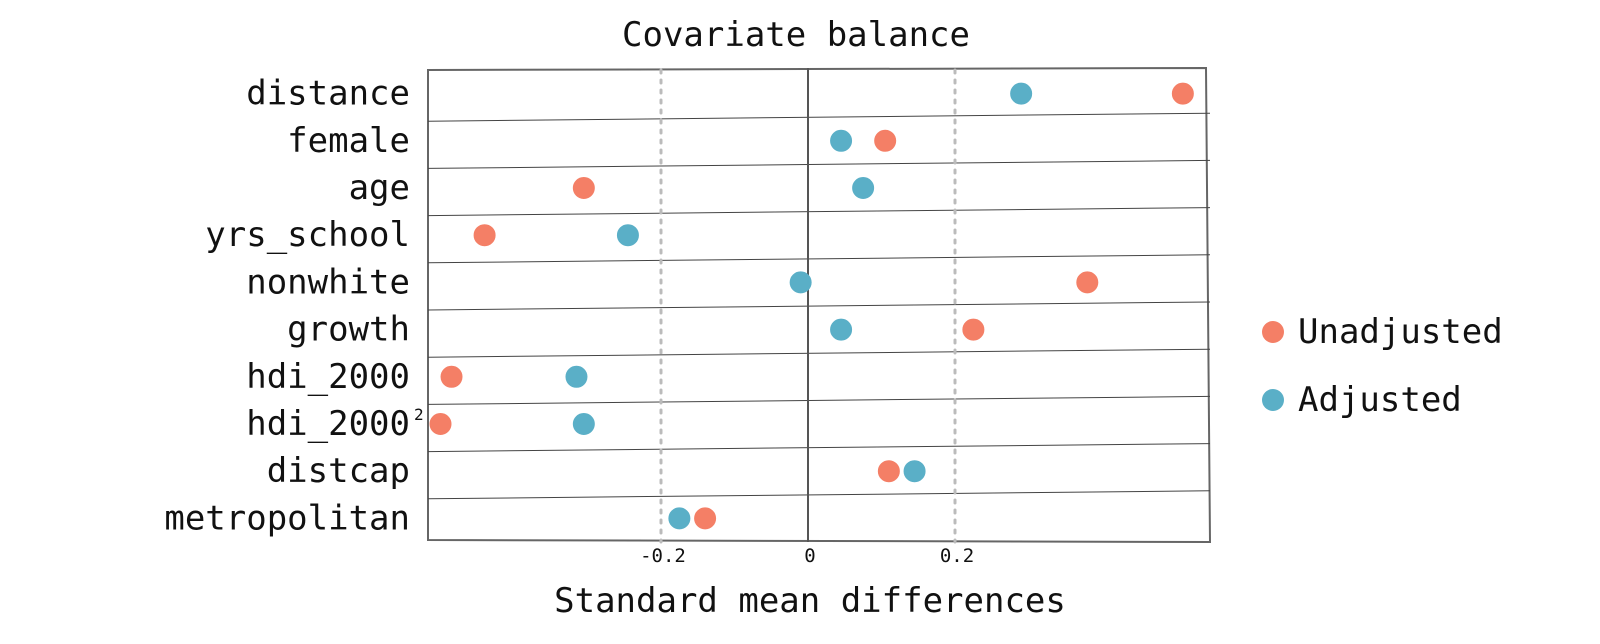 This screenshot has height=644, width=1600. Describe the element at coordinates (957, 556) in the screenshot. I see `x-tick-label: 0.2` at that location.